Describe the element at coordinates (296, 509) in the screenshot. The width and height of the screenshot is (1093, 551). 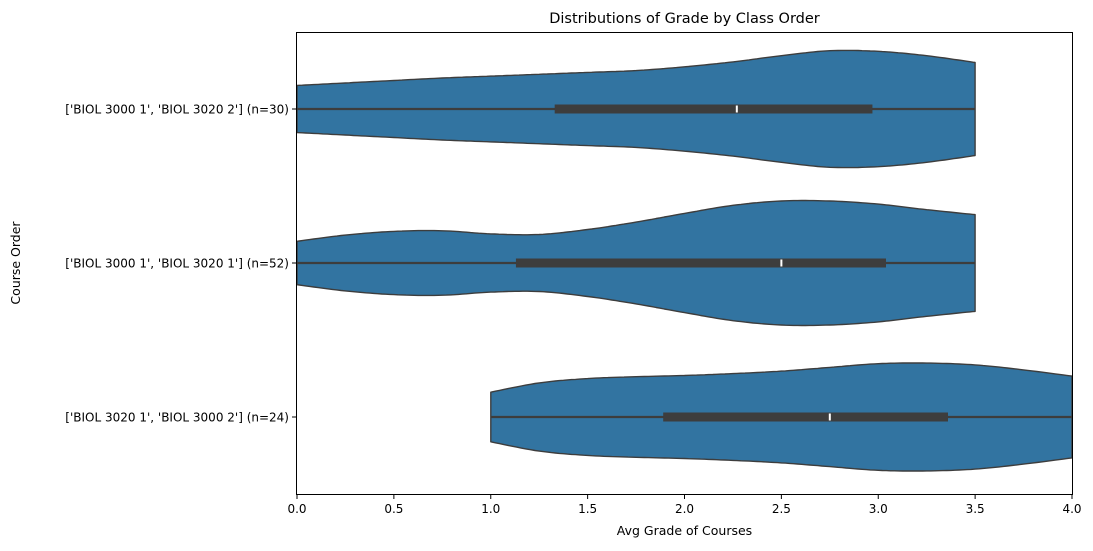
I see `x-tick-label-0.0: 0.0` at that location.